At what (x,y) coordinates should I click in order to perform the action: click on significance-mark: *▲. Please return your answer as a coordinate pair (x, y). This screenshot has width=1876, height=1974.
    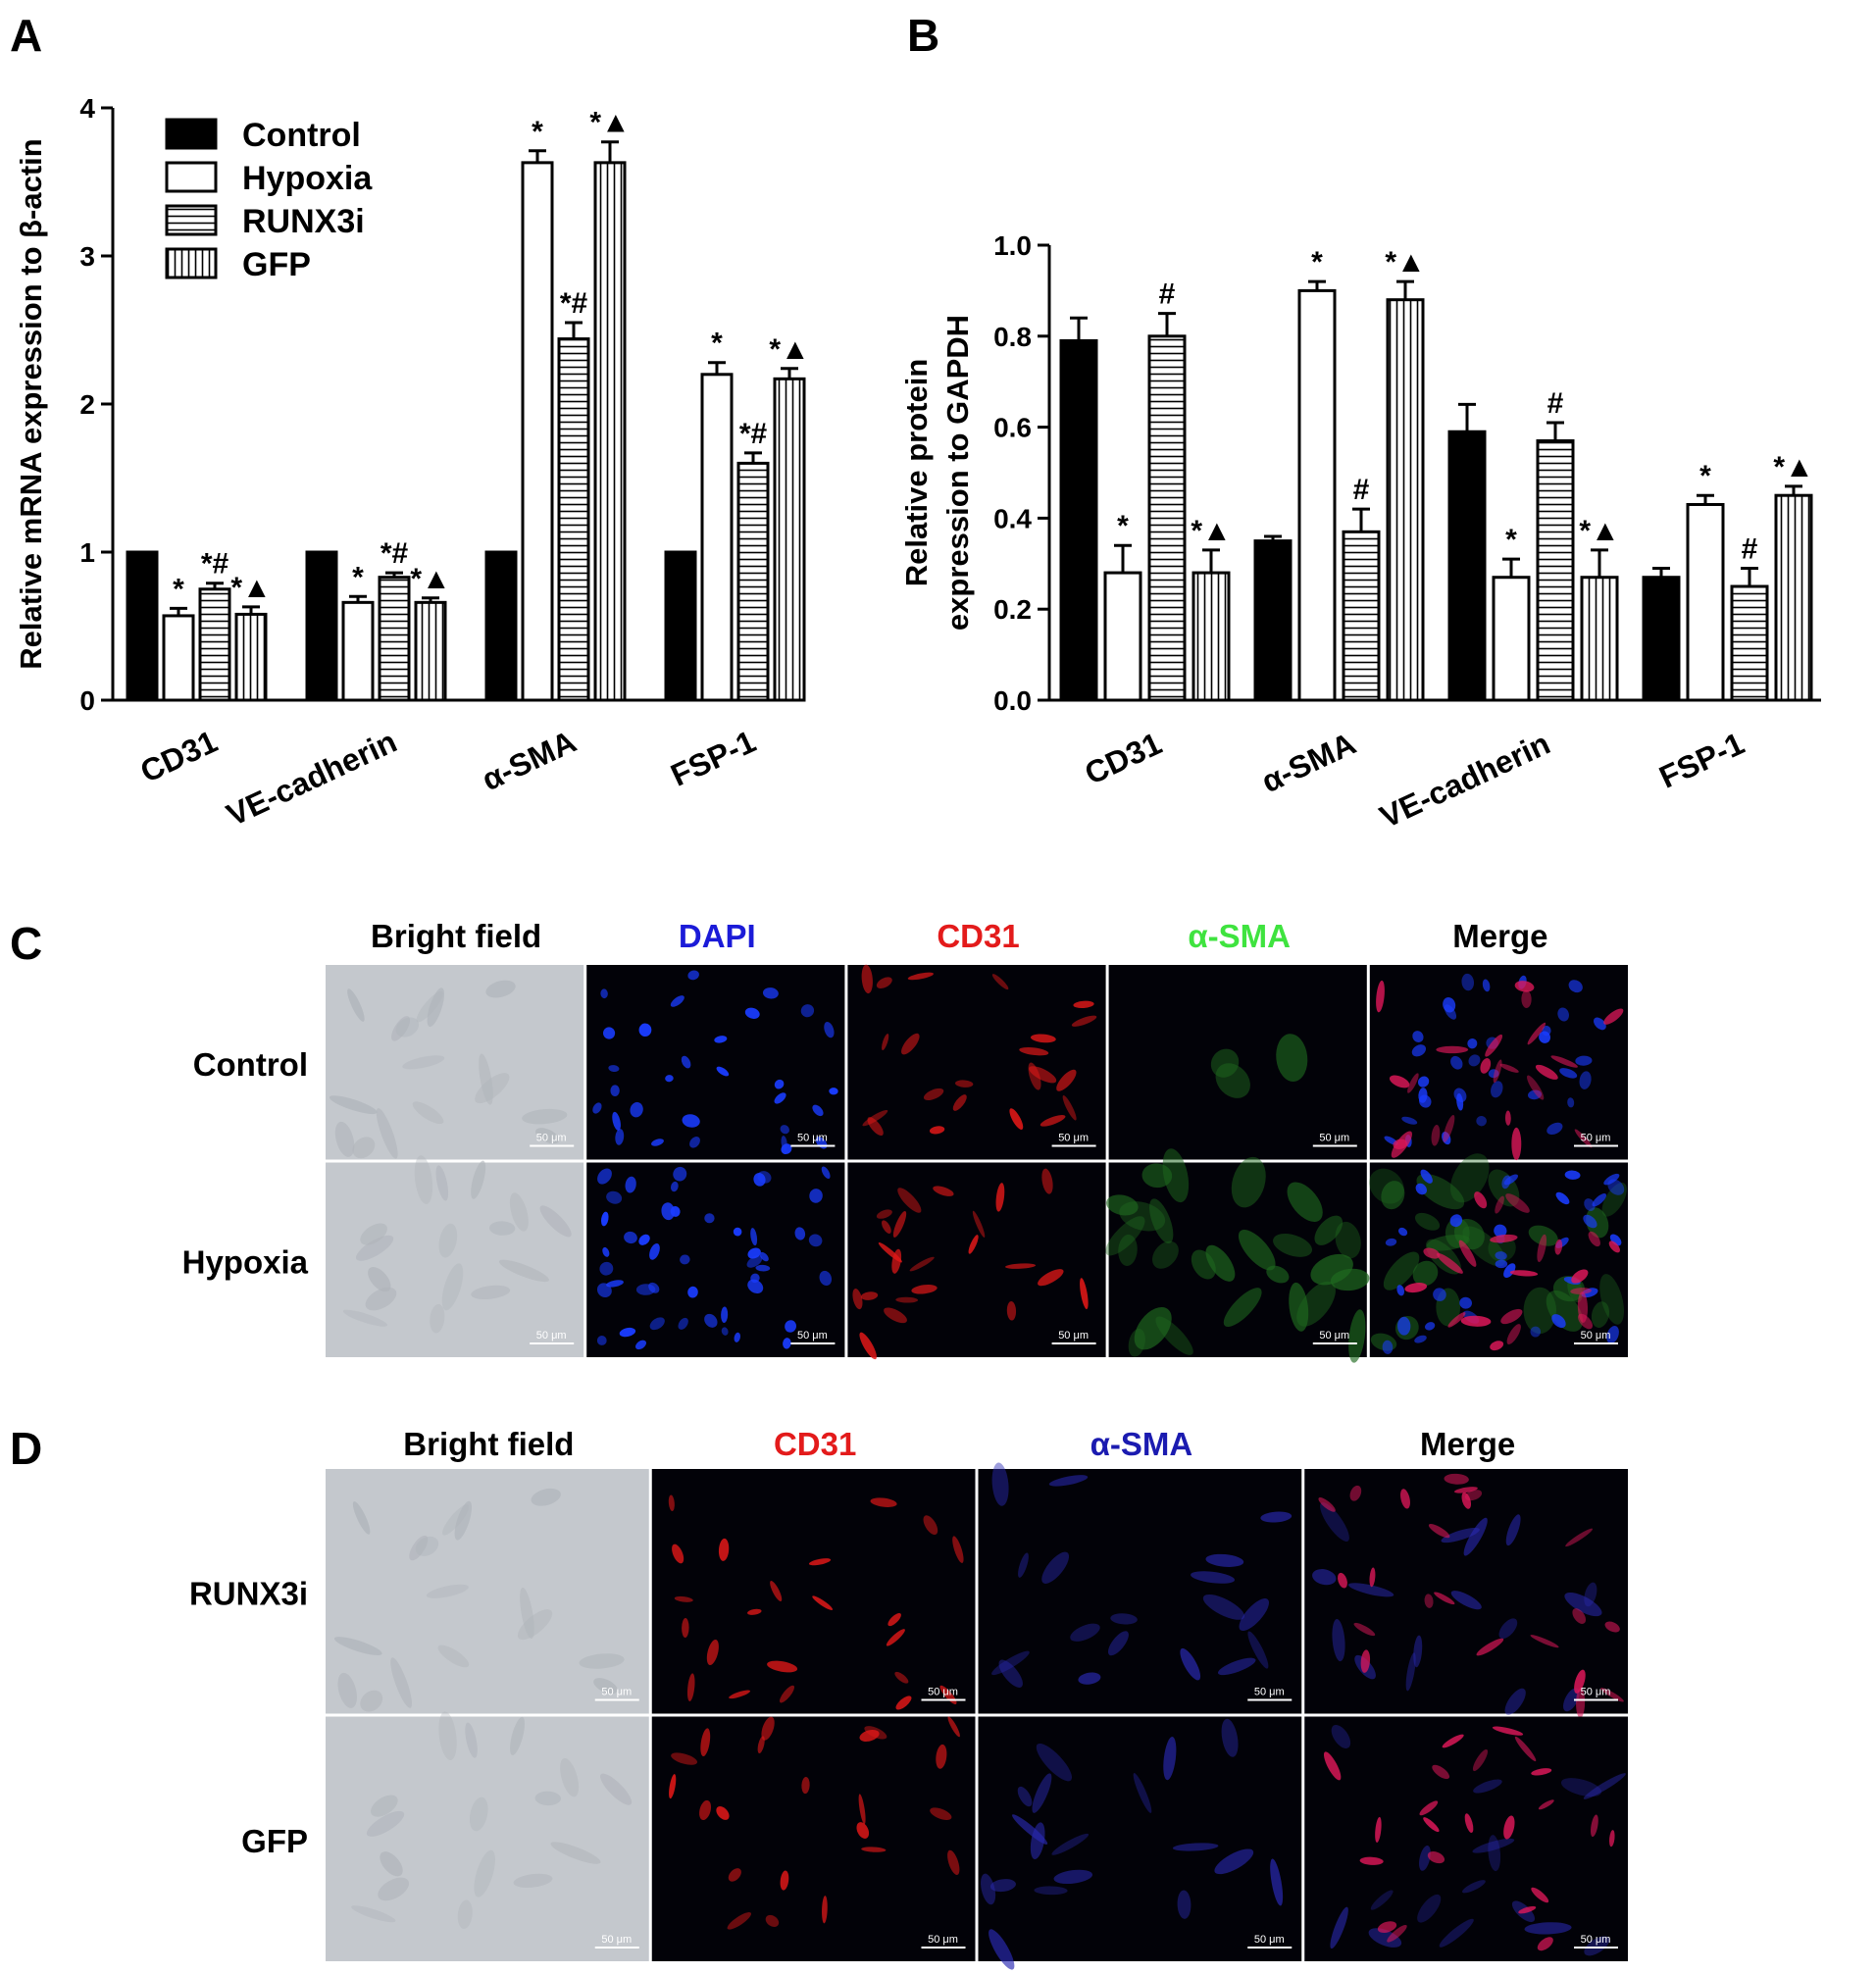
    Looking at the image, I should click on (1405, 262).